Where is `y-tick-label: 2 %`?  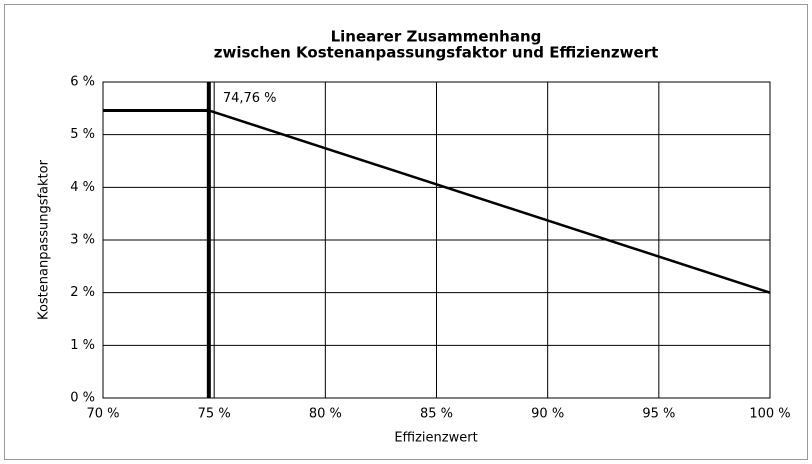
y-tick-label: 2 % is located at coordinates (82, 292).